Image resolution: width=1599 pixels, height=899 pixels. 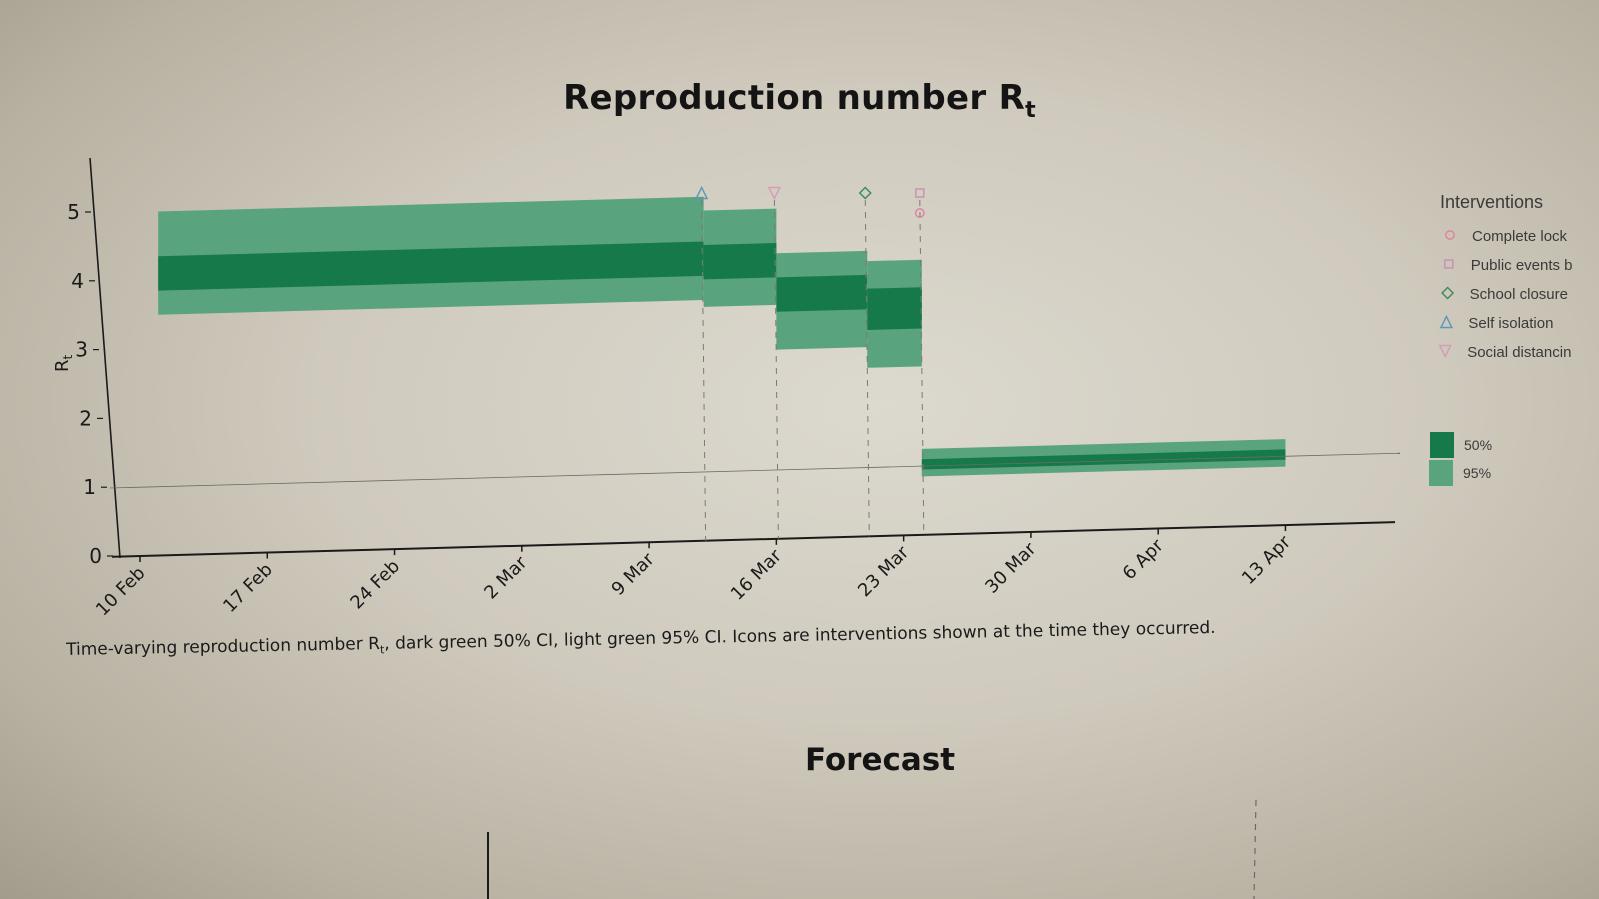 I want to click on y-tick-label-3: 3, so click(x=81, y=350).